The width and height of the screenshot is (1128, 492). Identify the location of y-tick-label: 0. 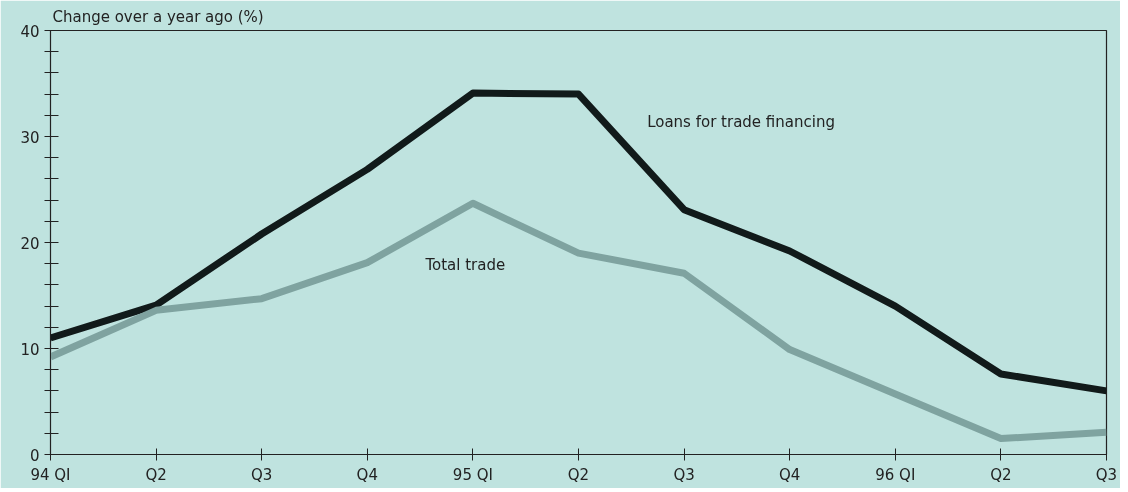
(34, 455).